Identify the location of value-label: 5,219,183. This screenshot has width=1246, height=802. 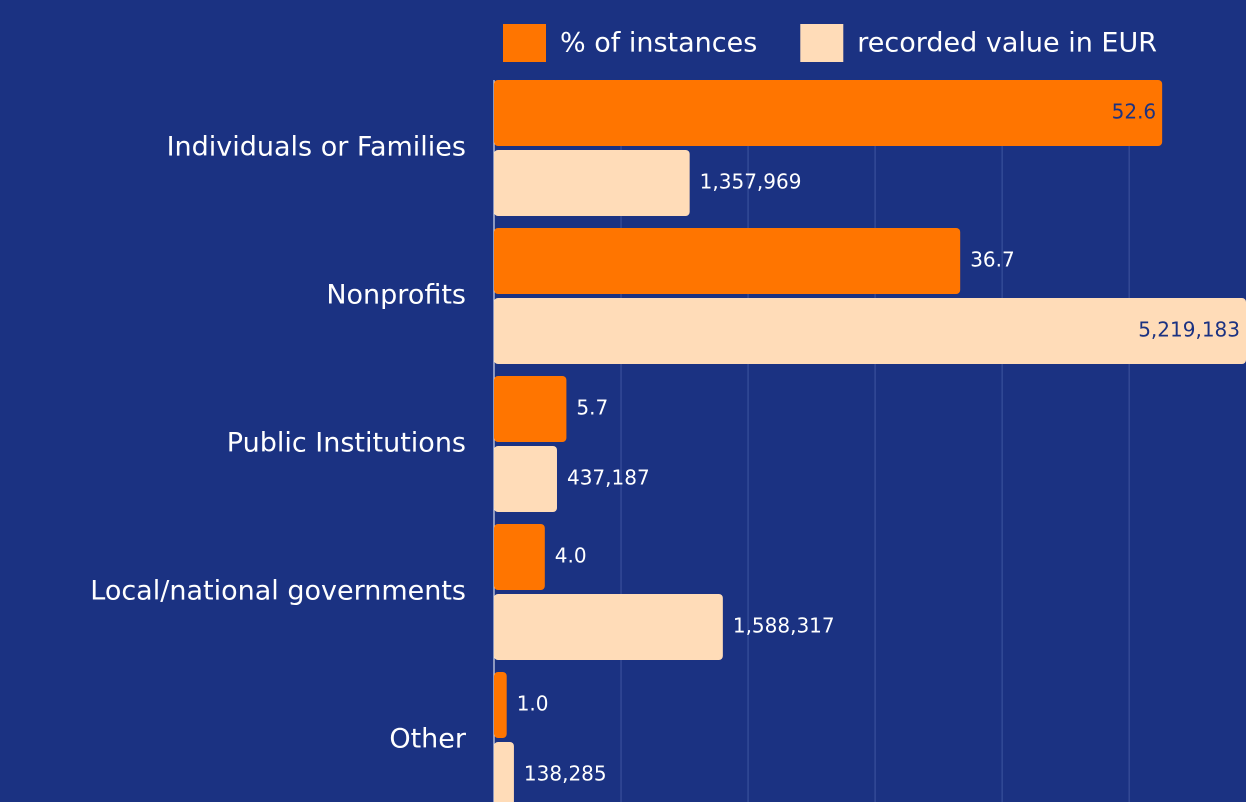
(1189, 330).